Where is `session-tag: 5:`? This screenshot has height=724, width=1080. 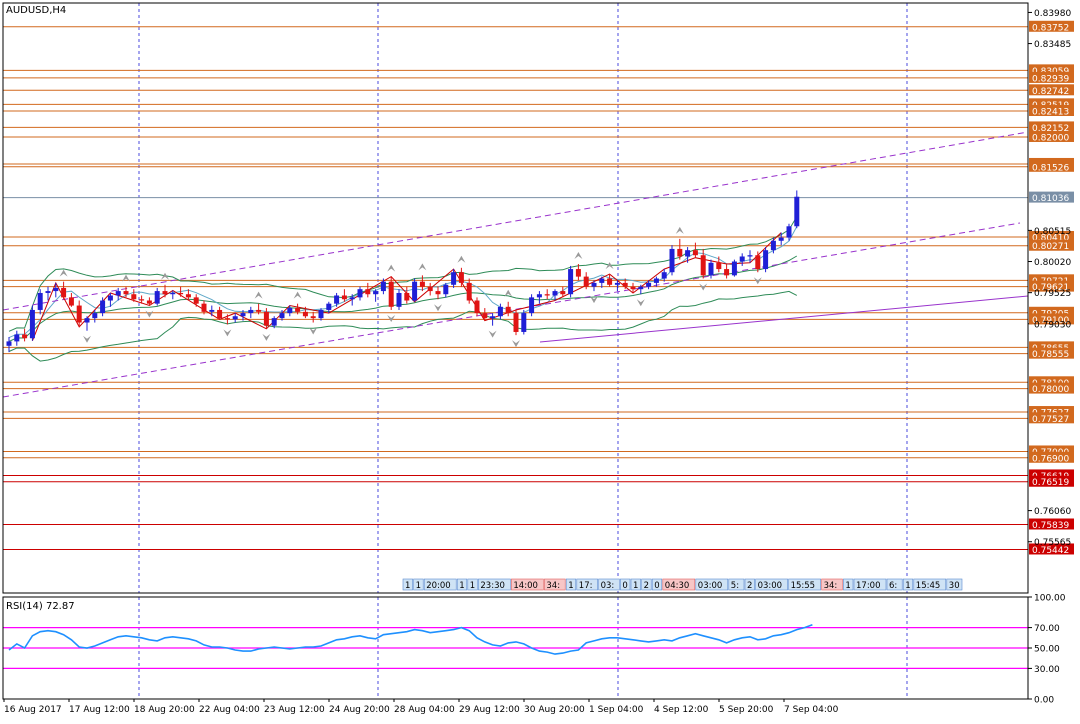
session-tag: 5: is located at coordinates (736, 584).